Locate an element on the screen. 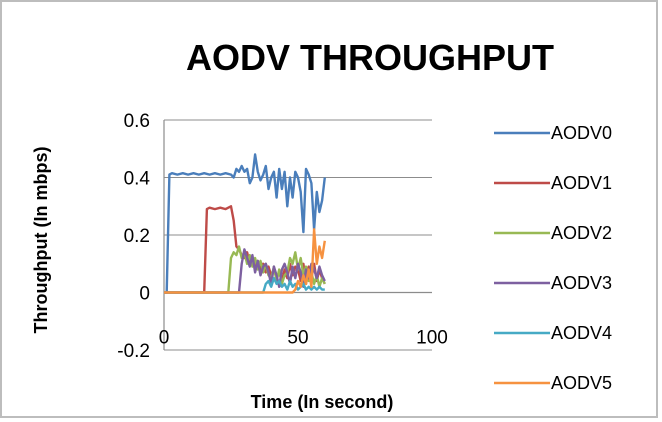 The width and height of the screenshot is (662, 422). legend-item-aodv5: AODV5 is located at coordinates (553, 383).